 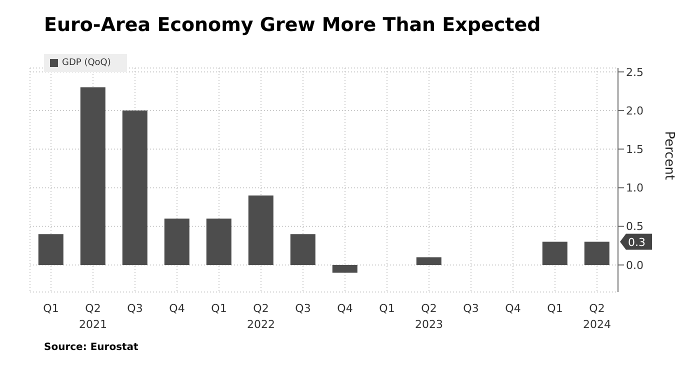 I want to click on y-tick-label: 0.5, so click(x=635, y=227).